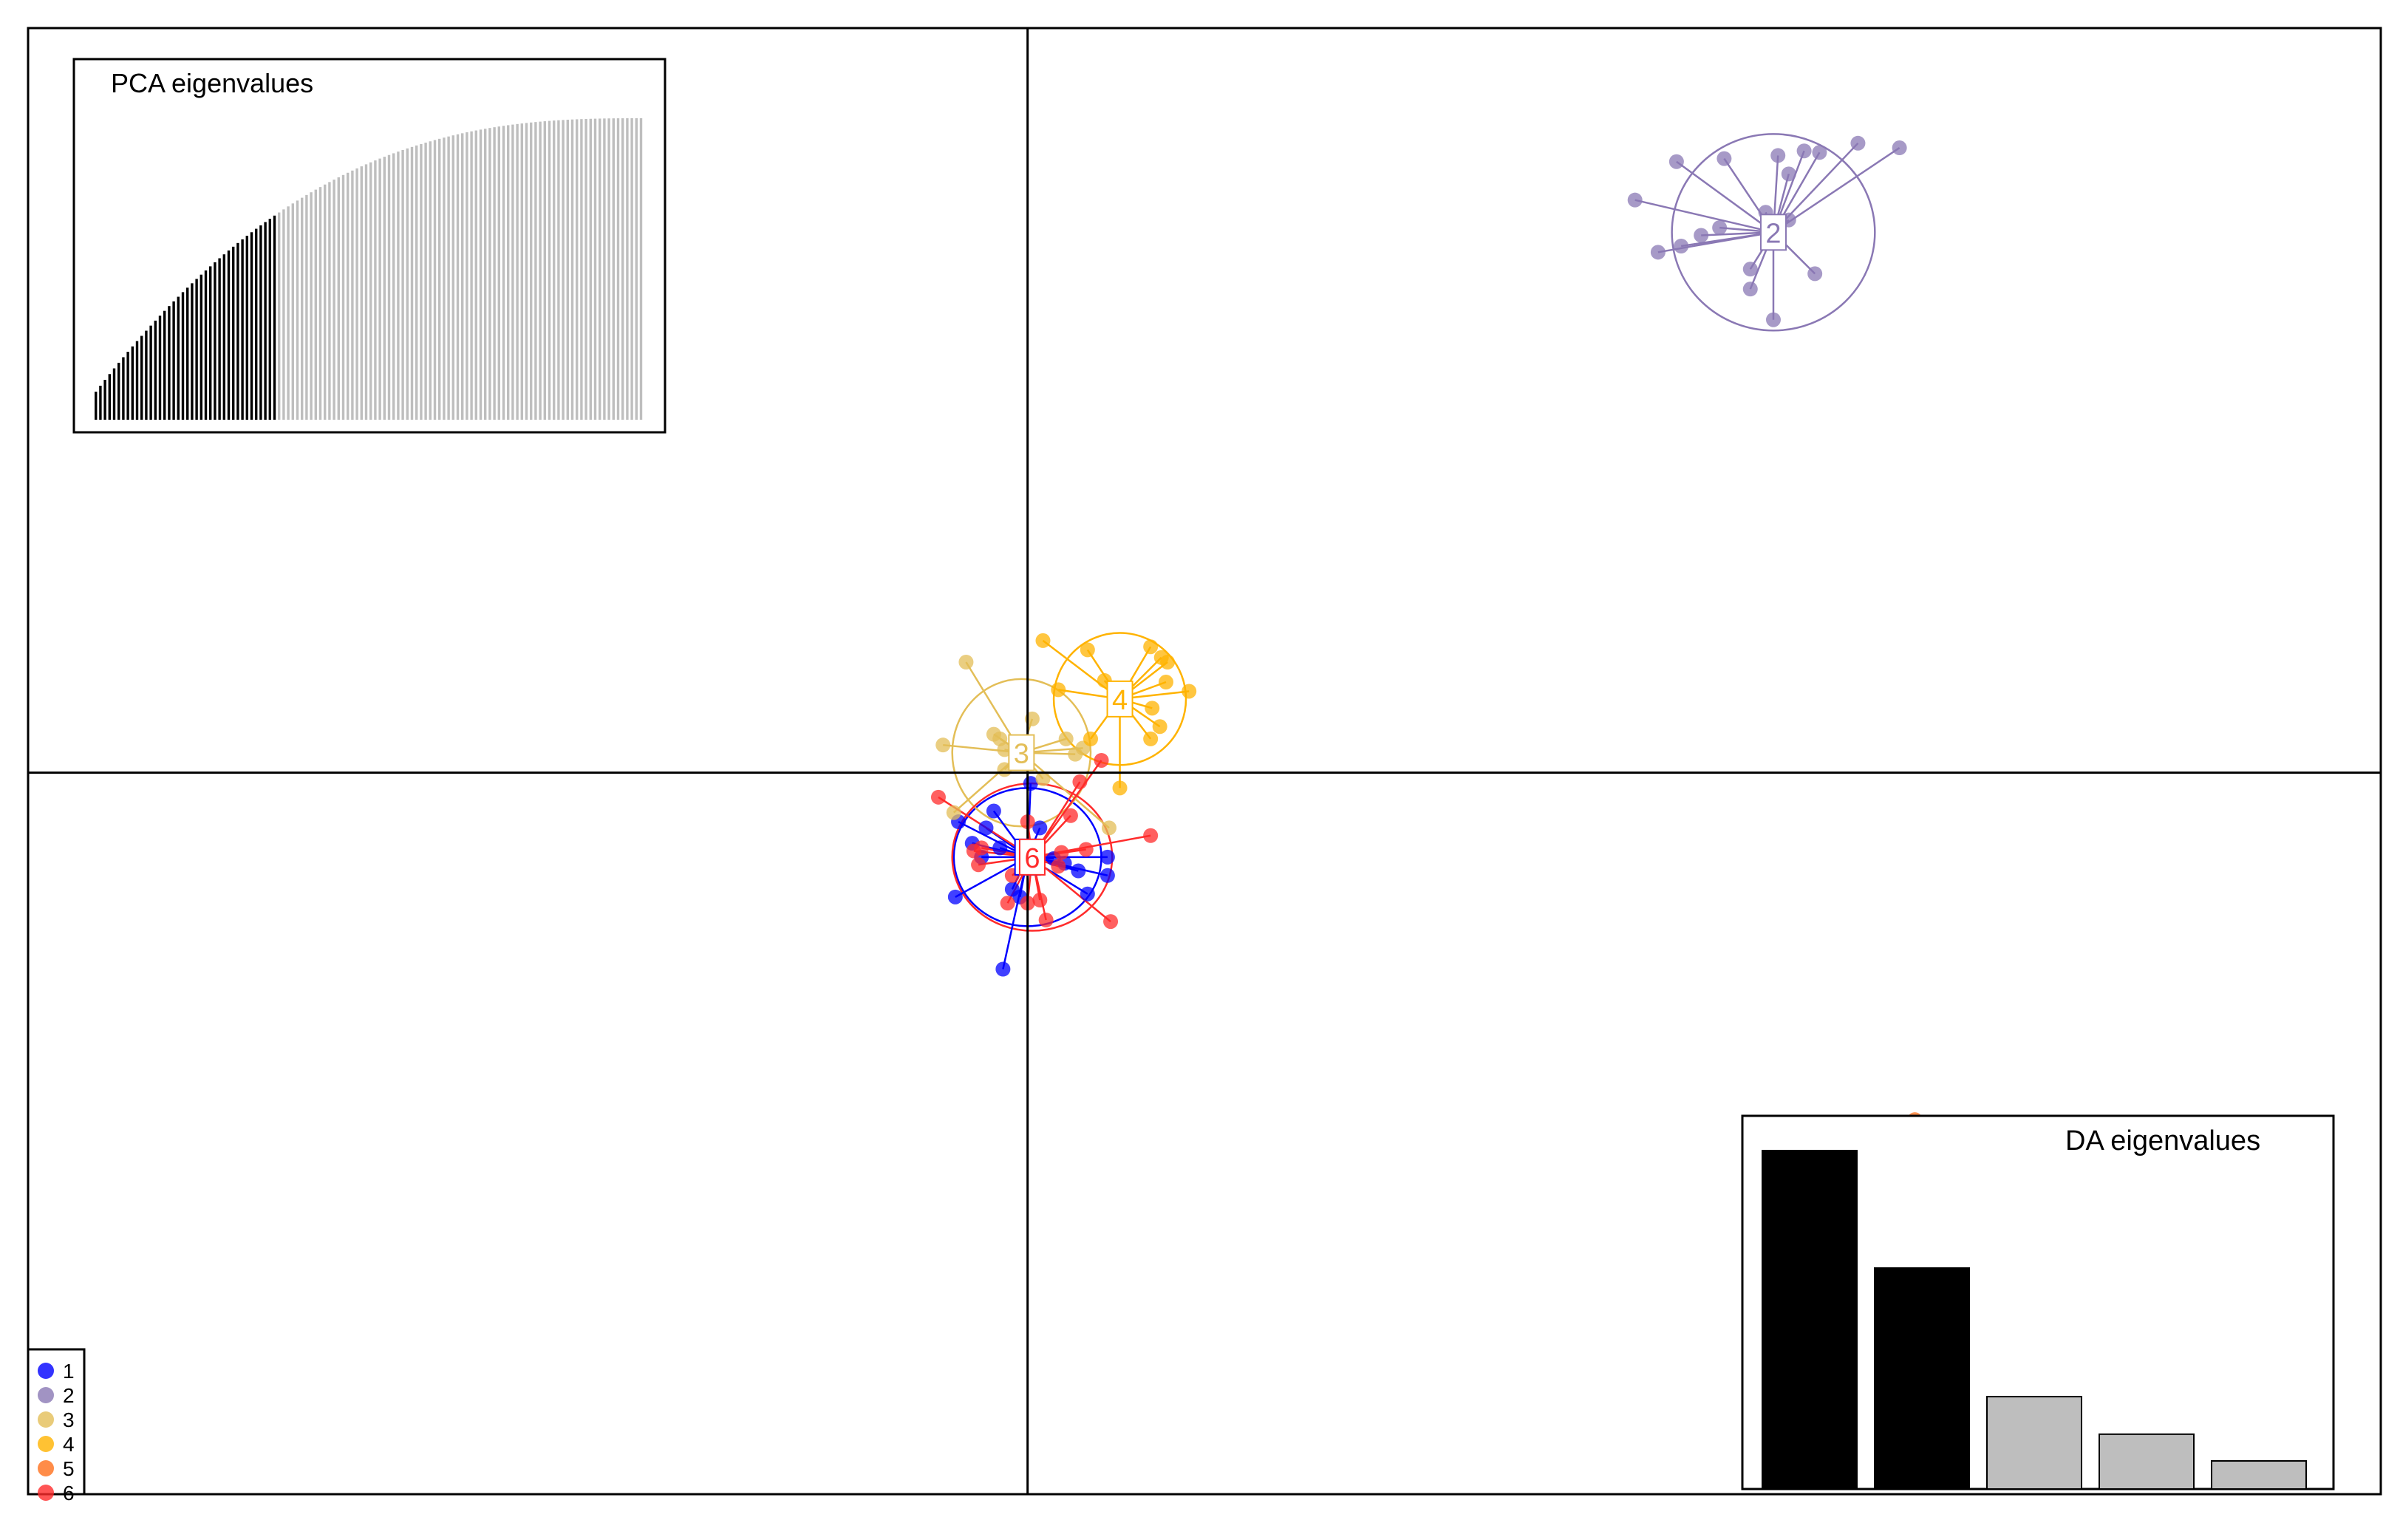 The width and height of the screenshot is (2400, 1540). Describe the element at coordinates (1120, 700) in the screenshot. I see `cluster-4-label-text: 4` at that location.